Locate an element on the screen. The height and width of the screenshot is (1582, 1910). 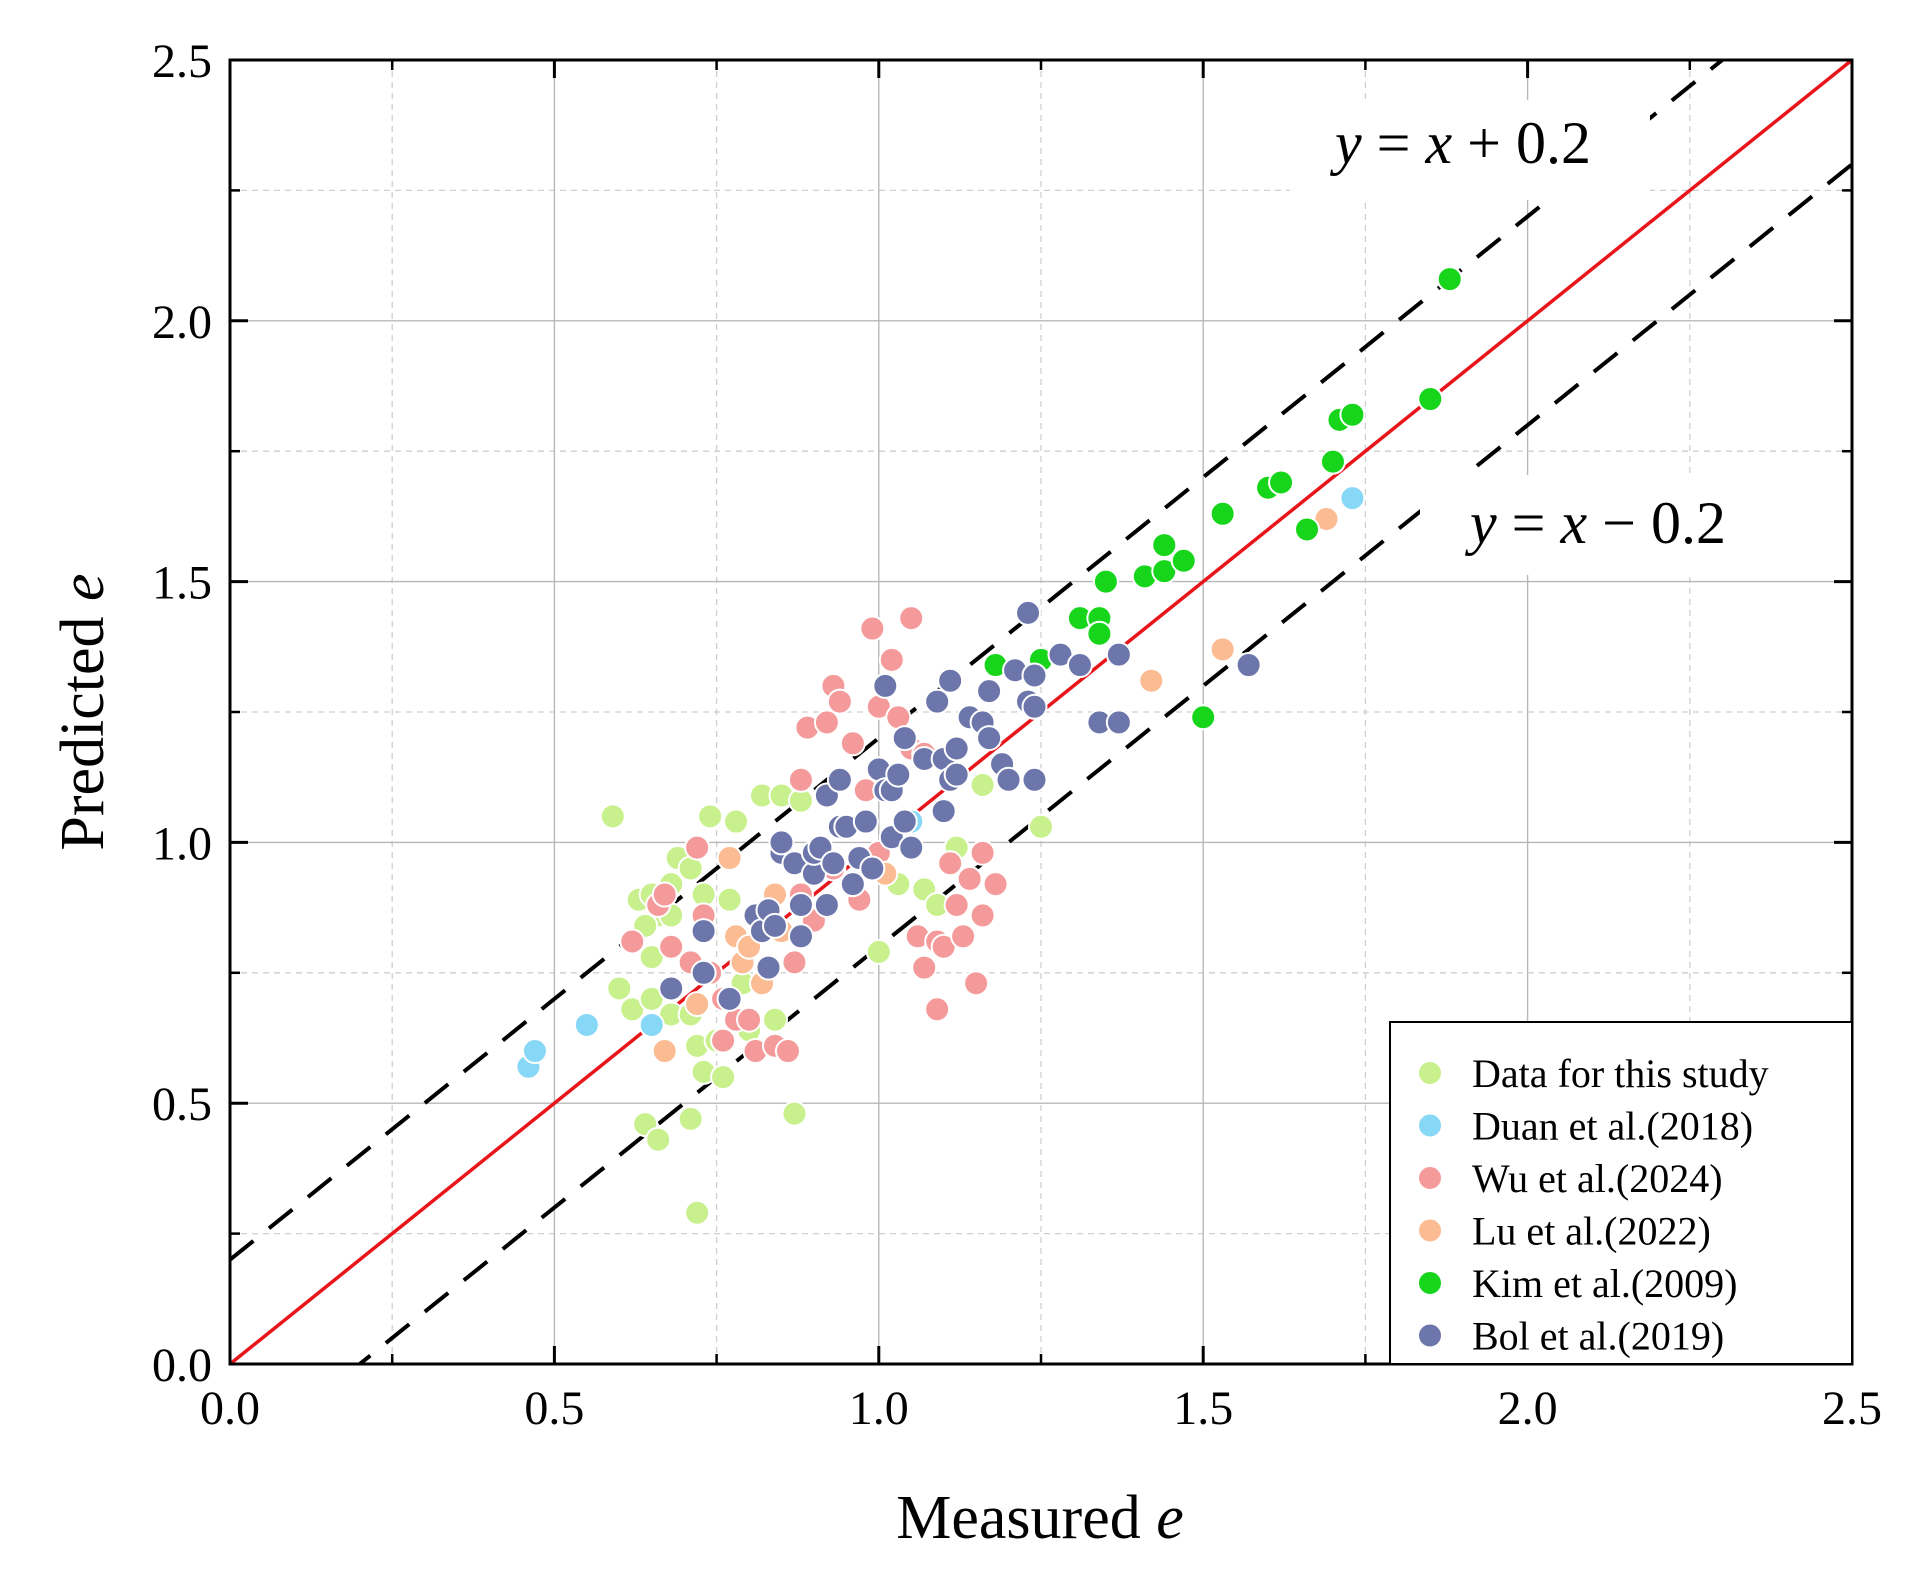
annotation-upper-op: + is located at coordinates (1484, 143).